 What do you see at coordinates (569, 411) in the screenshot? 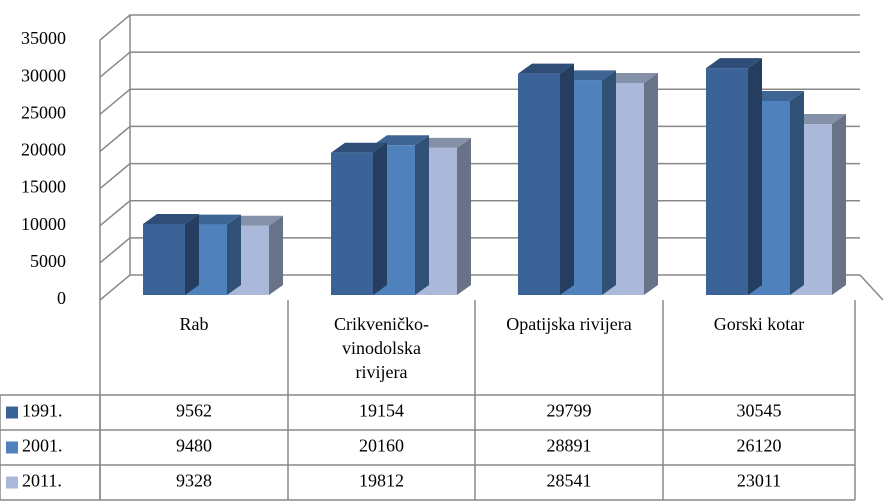
I see `table-value: 29799` at bounding box center [569, 411].